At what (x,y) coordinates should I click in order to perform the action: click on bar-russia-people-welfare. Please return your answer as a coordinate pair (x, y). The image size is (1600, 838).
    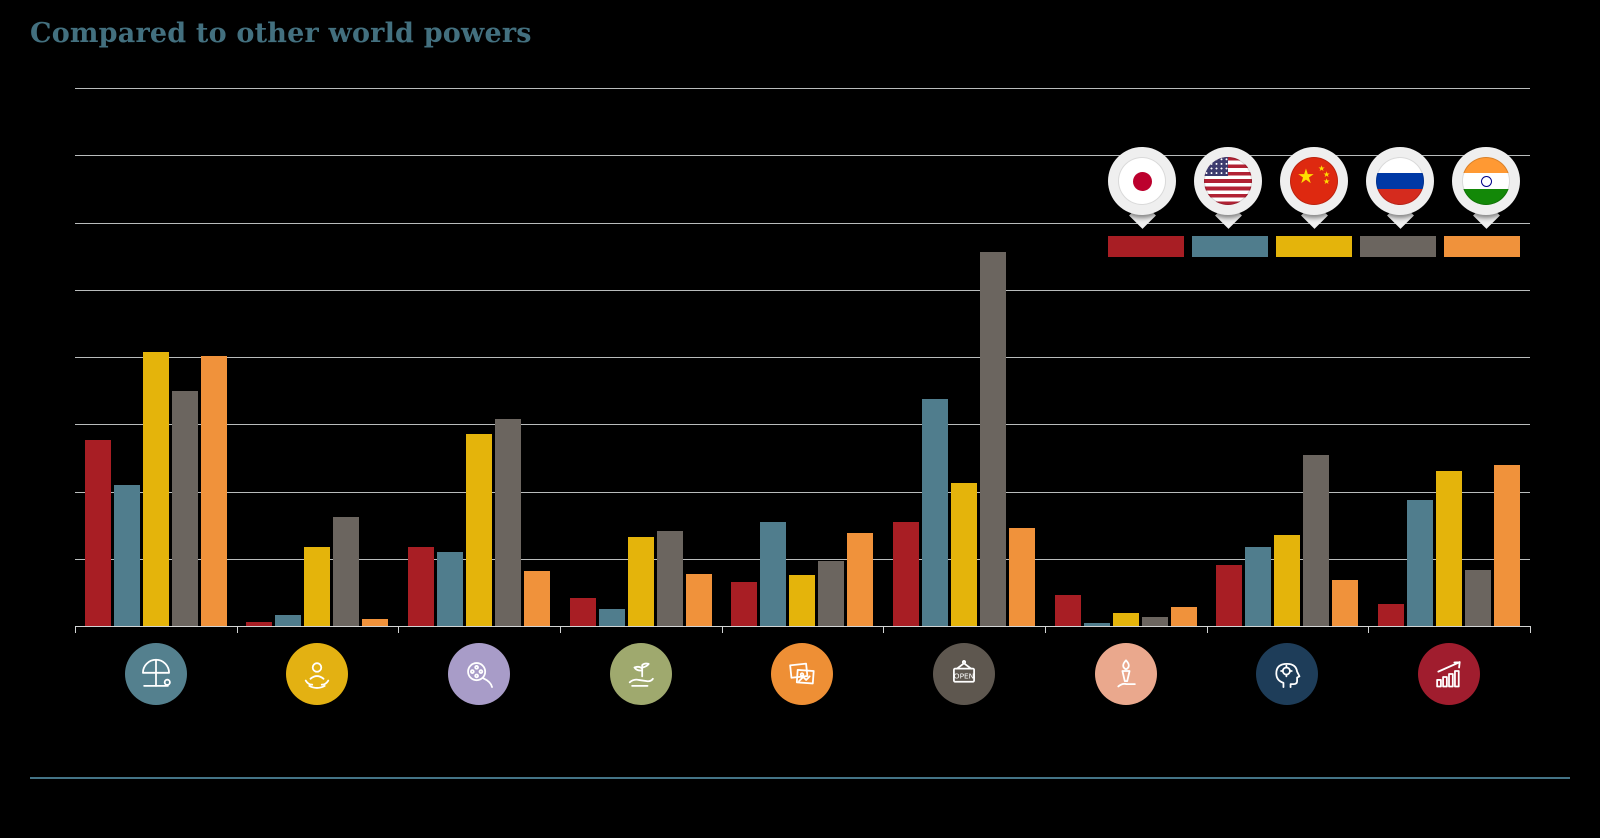
    Looking at the image, I should click on (346, 571).